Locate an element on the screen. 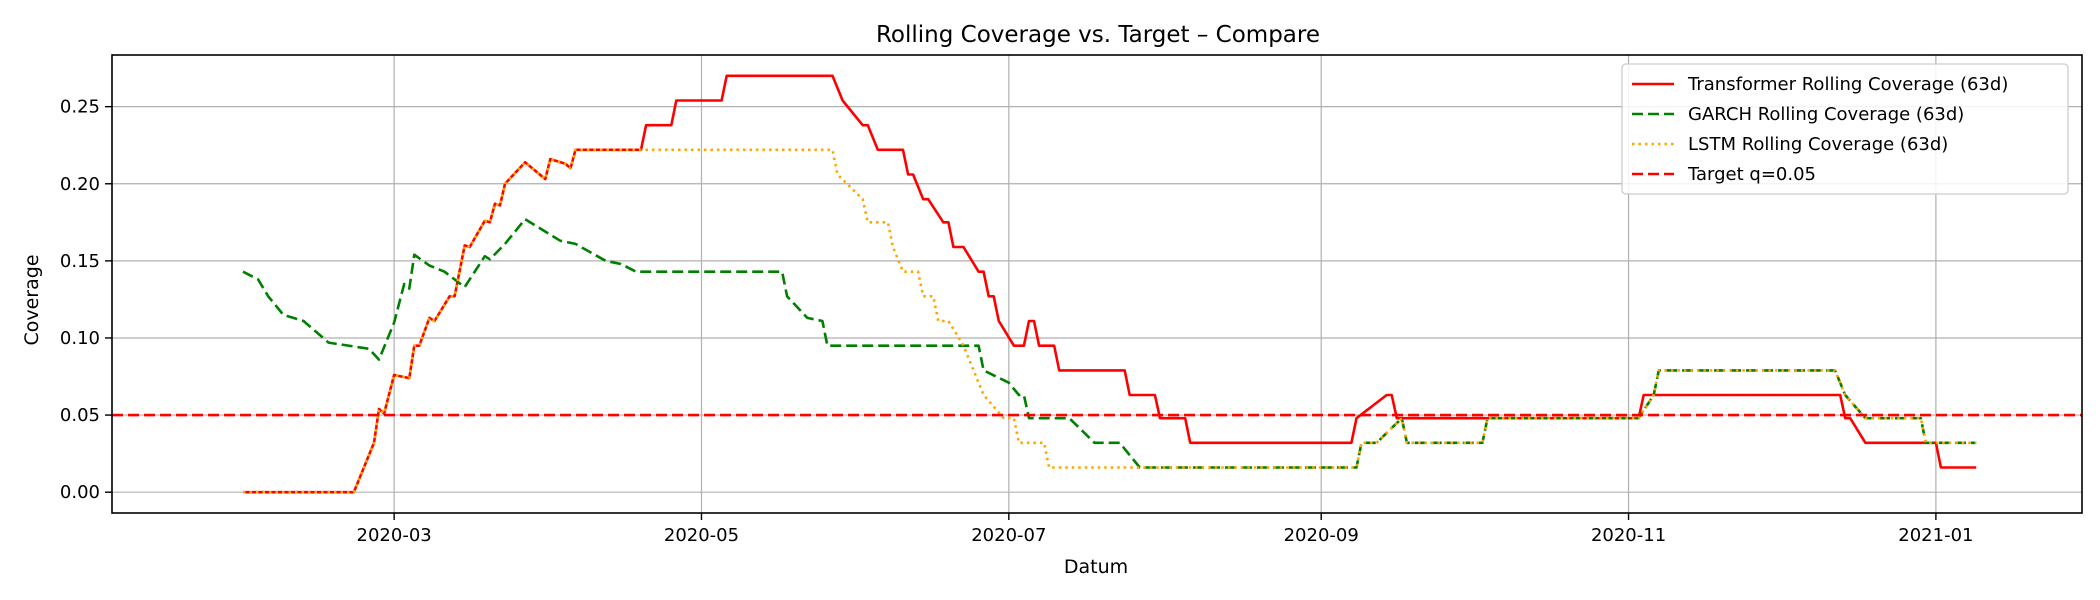 Image resolution: width=2100 pixels, height=600 pixels. x-tick-label: 2020-03 is located at coordinates (394, 535).